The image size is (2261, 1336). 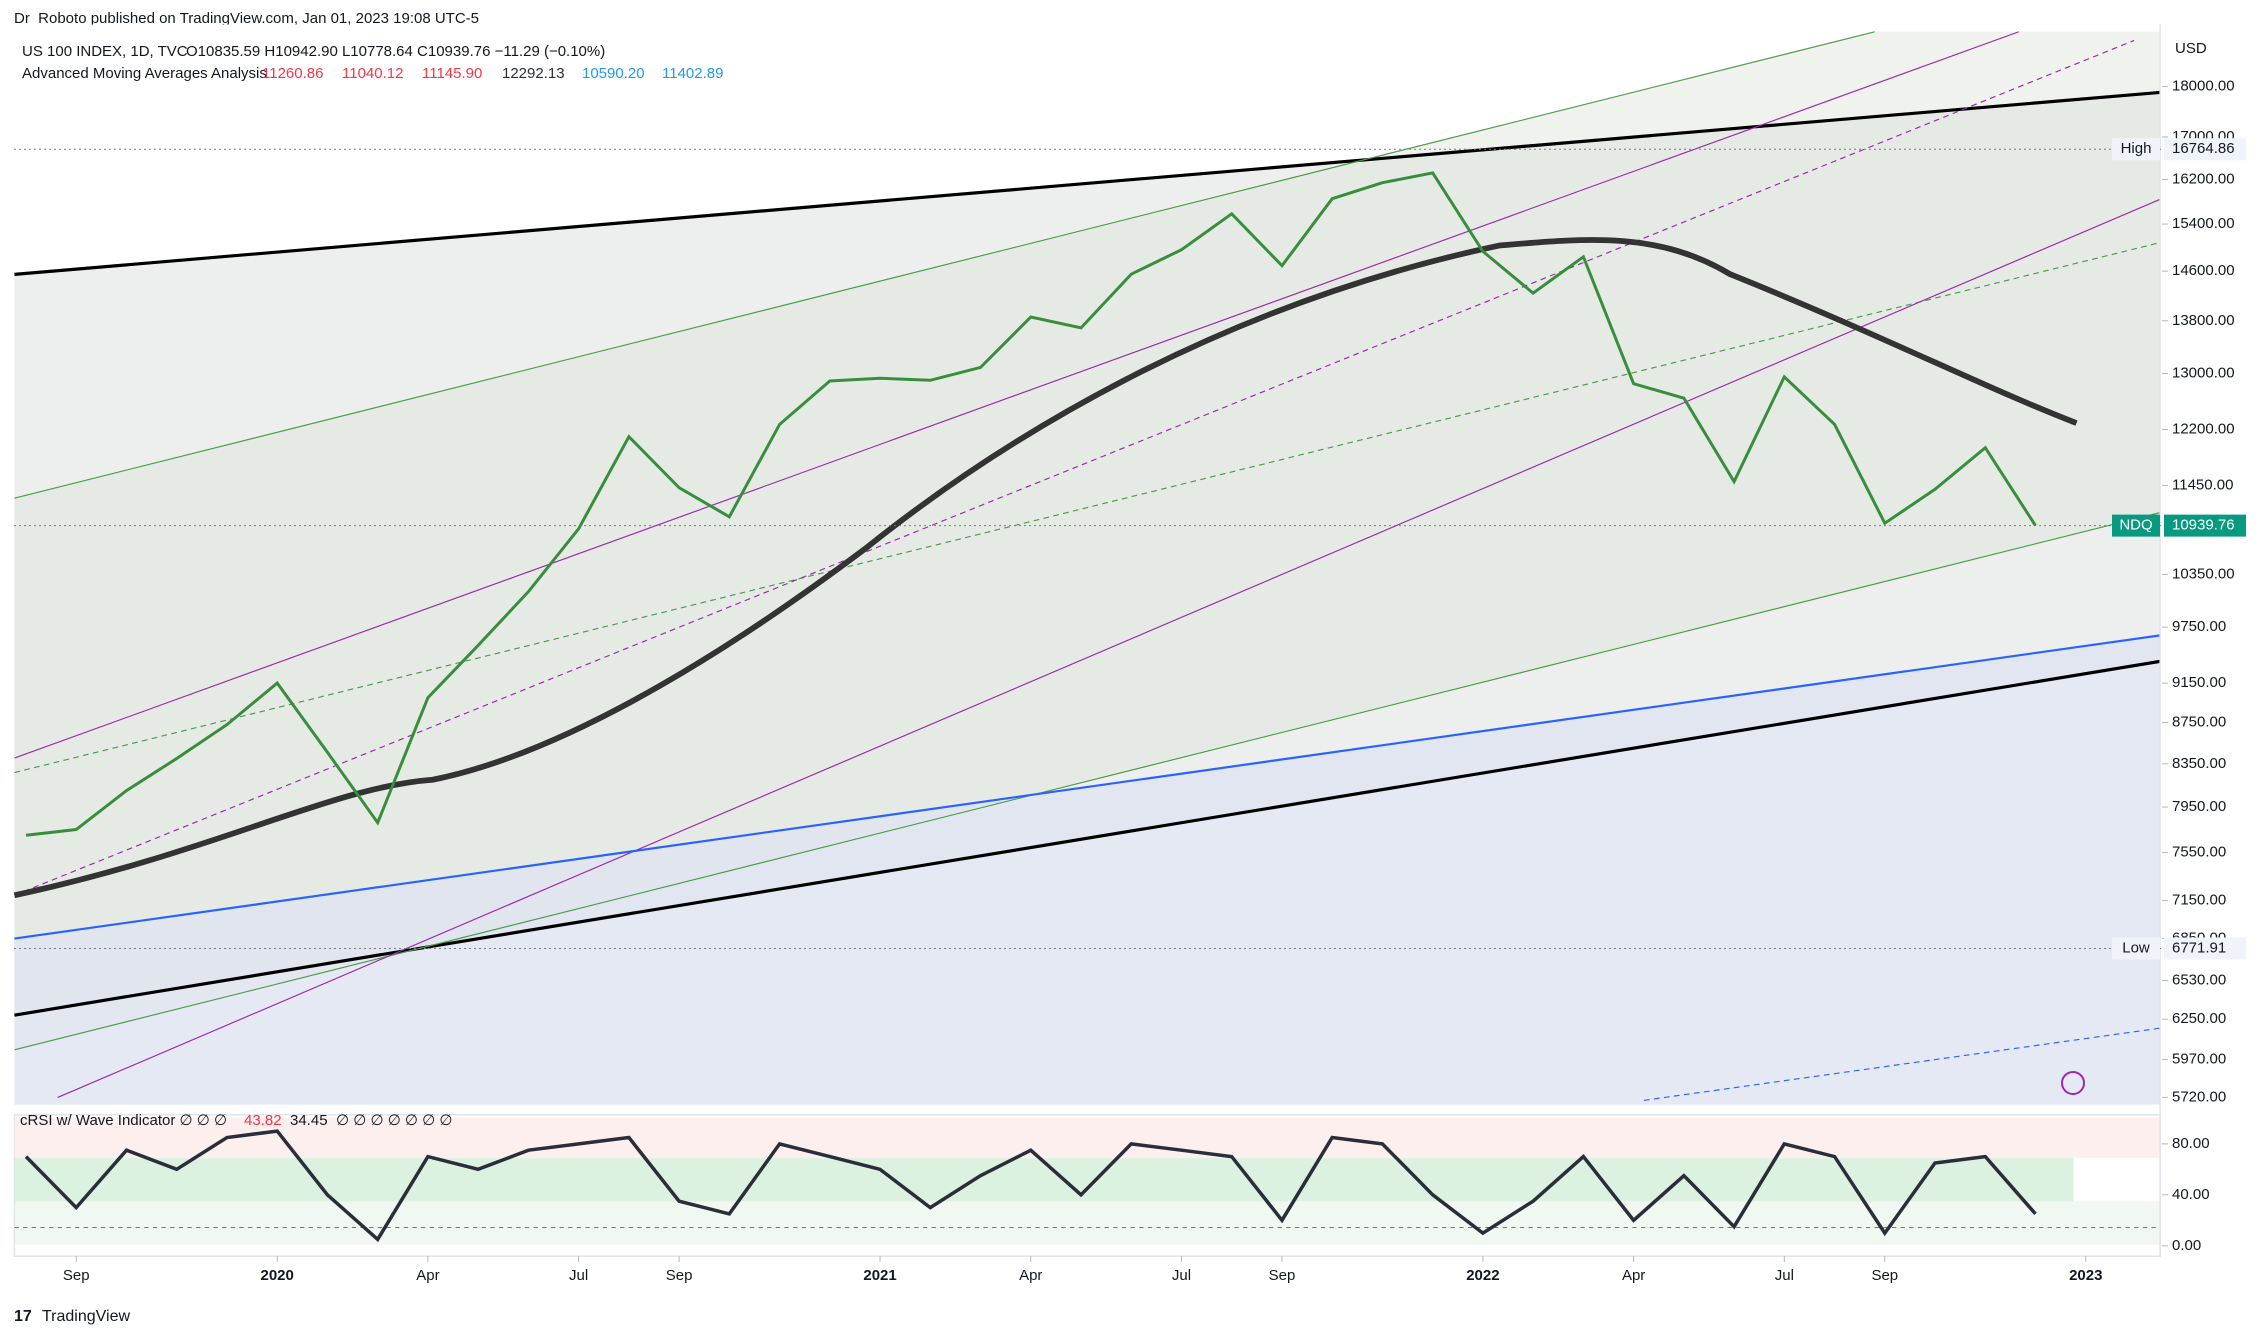 What do you see at coordinates (2199, 626) in the screenshot?
I see `y-tick-label: 9750.00` at bounding box center [2199, 626].